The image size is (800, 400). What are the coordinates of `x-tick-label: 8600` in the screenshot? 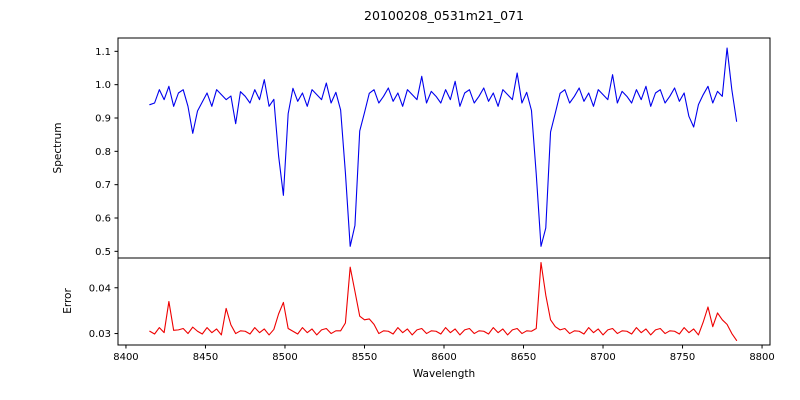 It's located at (443, 357).